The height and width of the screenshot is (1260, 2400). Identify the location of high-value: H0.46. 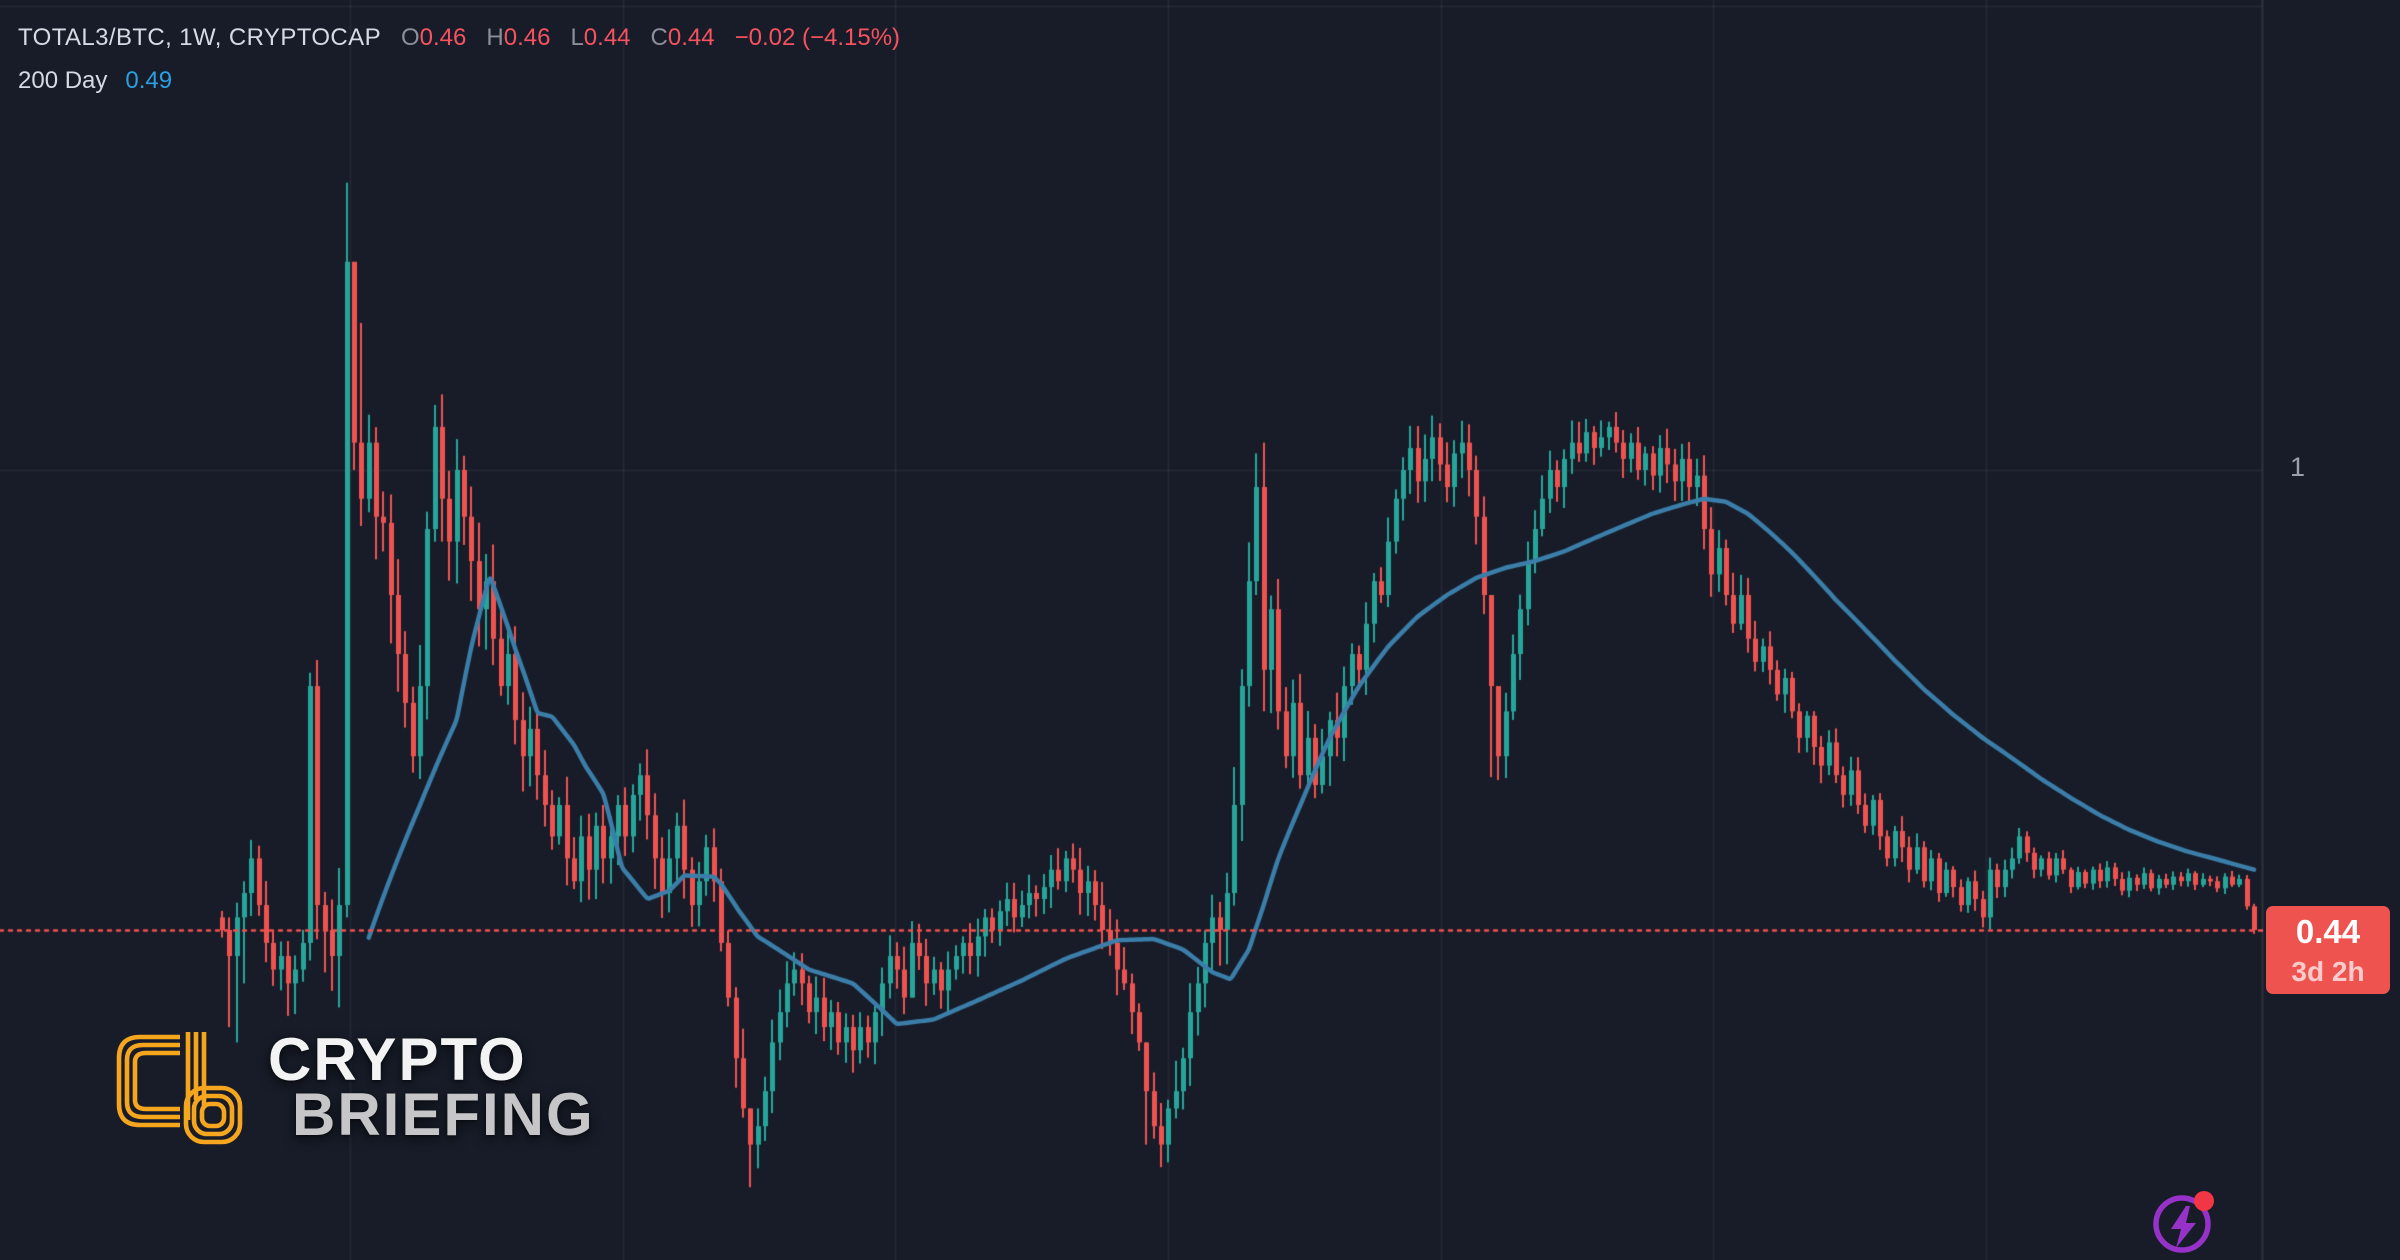
(518, 37).